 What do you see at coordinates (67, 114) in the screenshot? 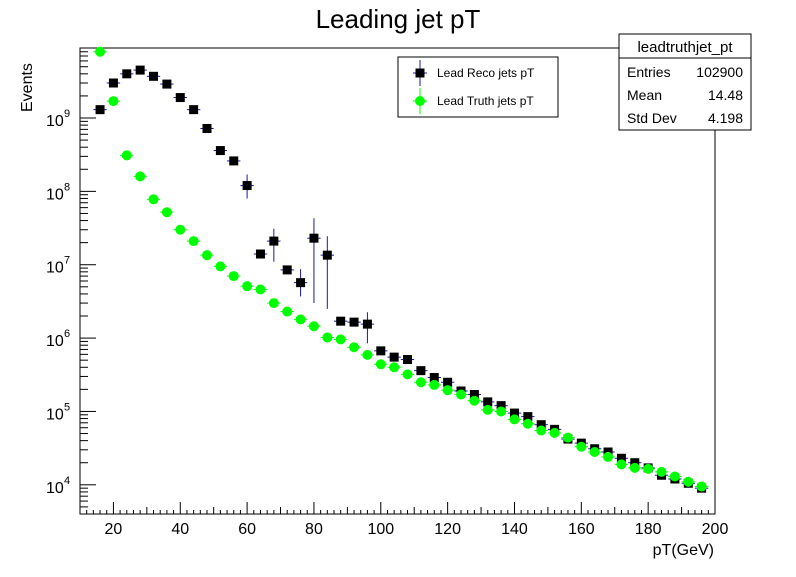
I see `y-tick-label-exponent: 9` at bounding box center [67, 114].